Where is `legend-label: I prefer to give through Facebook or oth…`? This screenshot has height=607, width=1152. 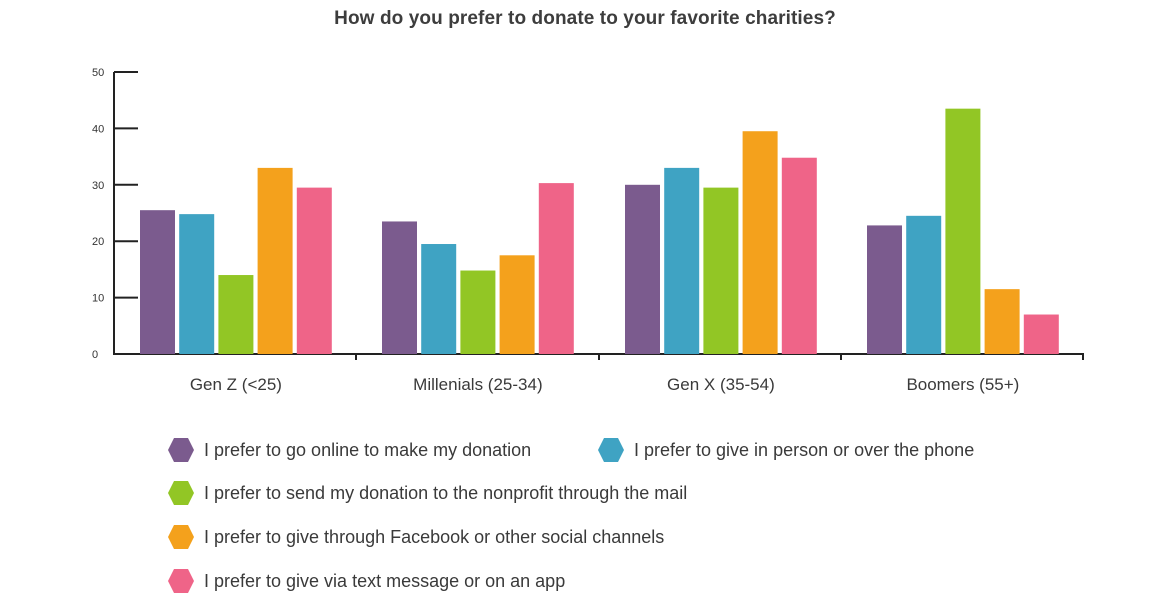 legend-label: I prefer to give through Facebook or oth… is located at coordinates (434, 536).